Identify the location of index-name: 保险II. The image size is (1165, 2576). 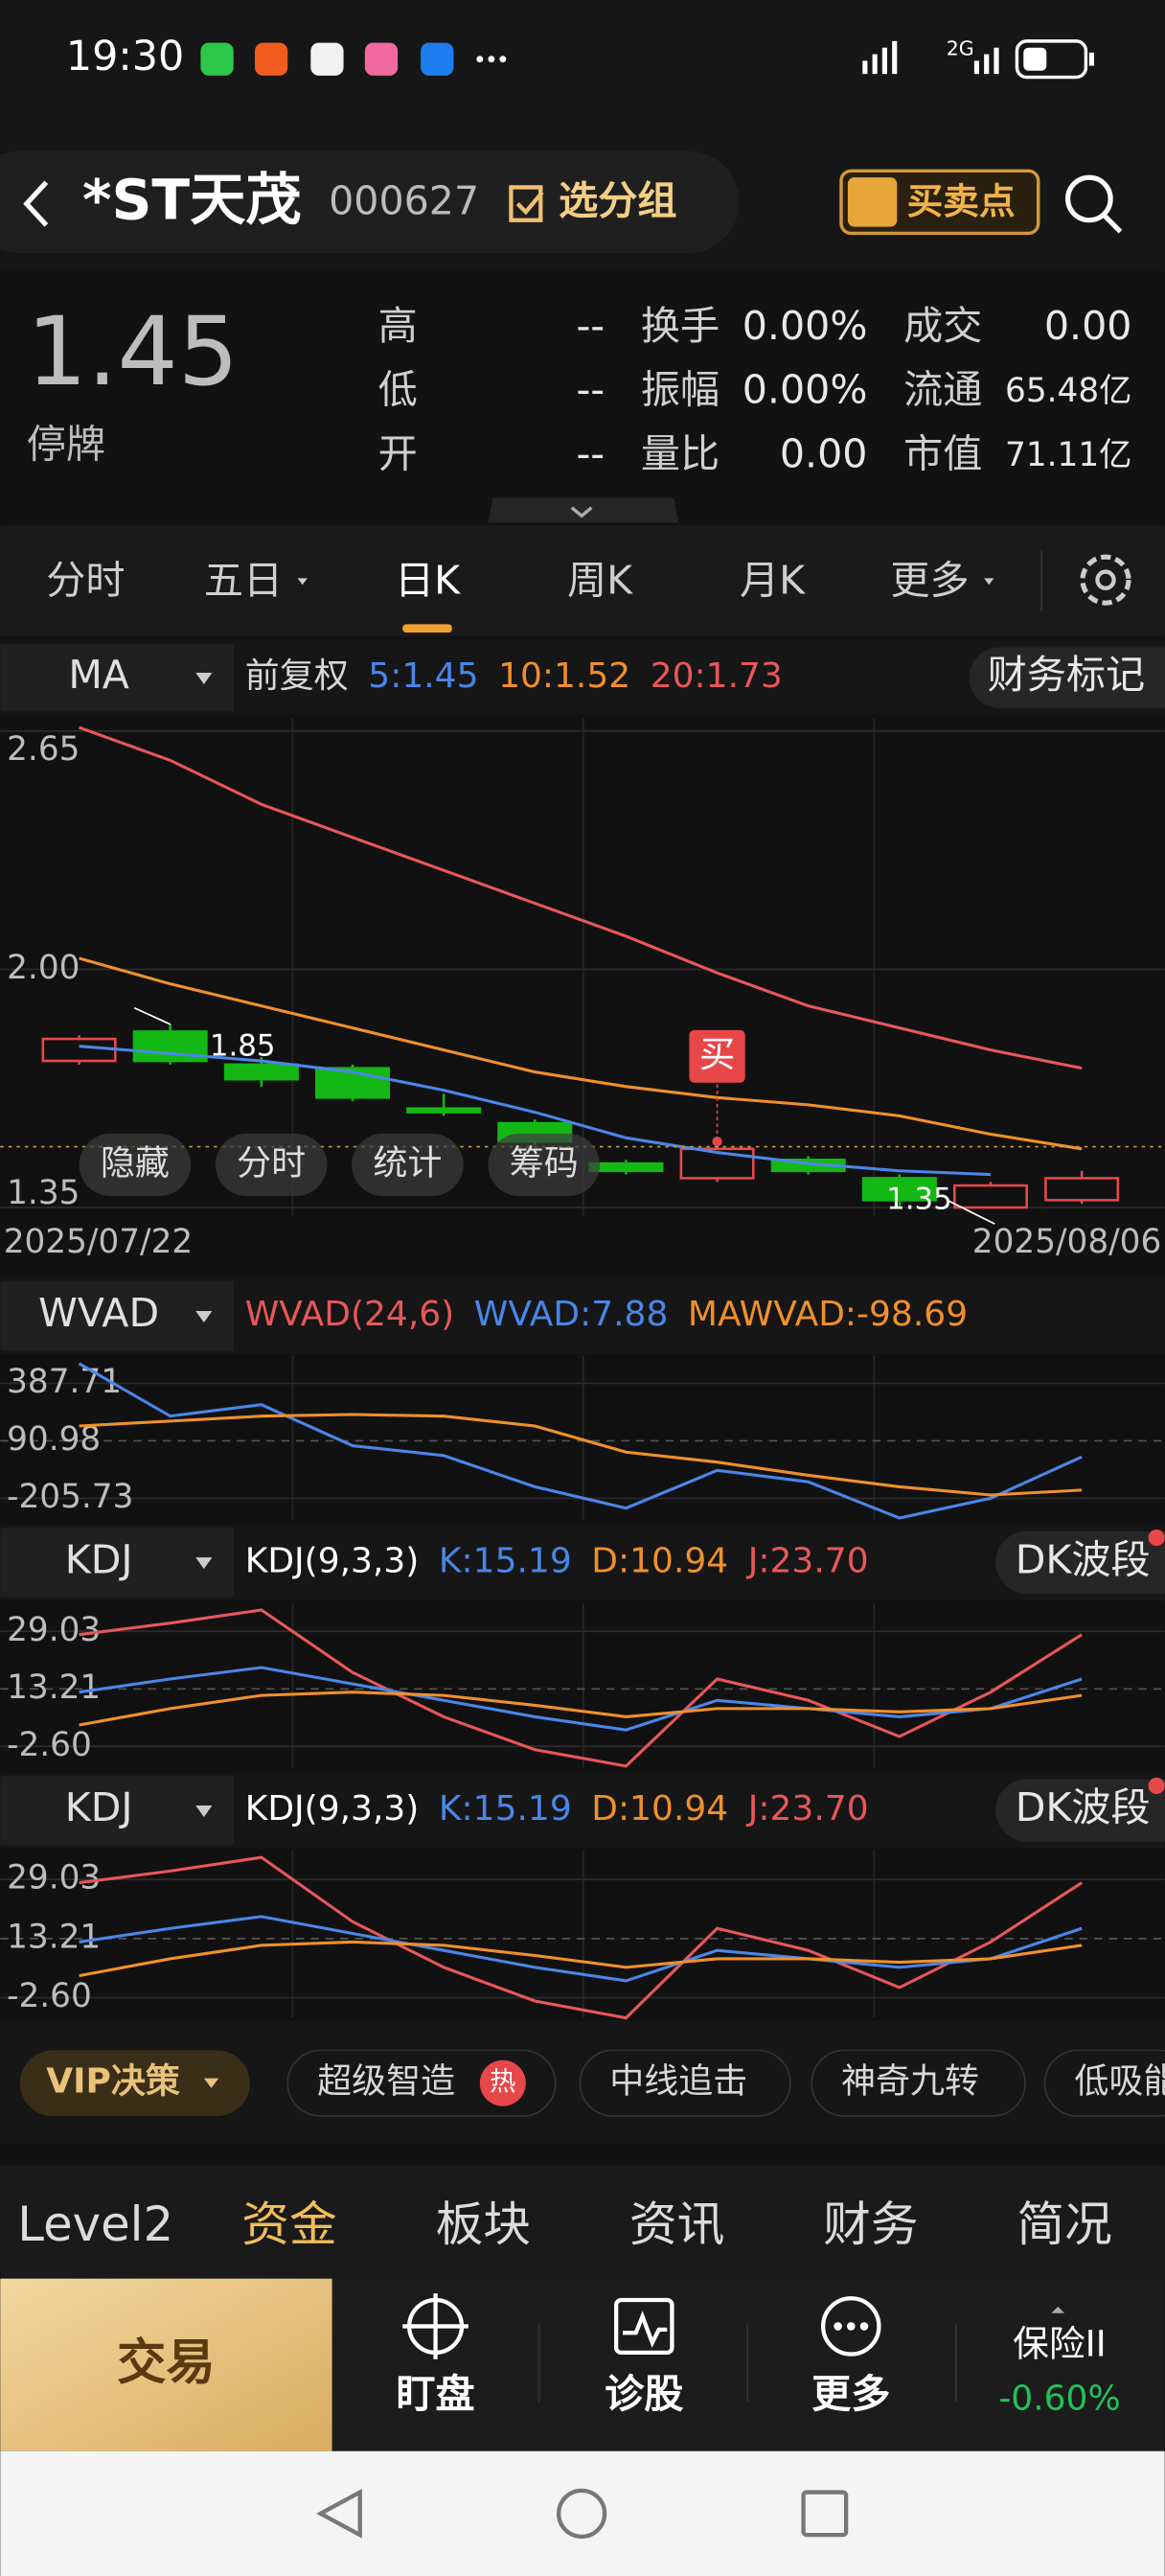
(1060, 2343).